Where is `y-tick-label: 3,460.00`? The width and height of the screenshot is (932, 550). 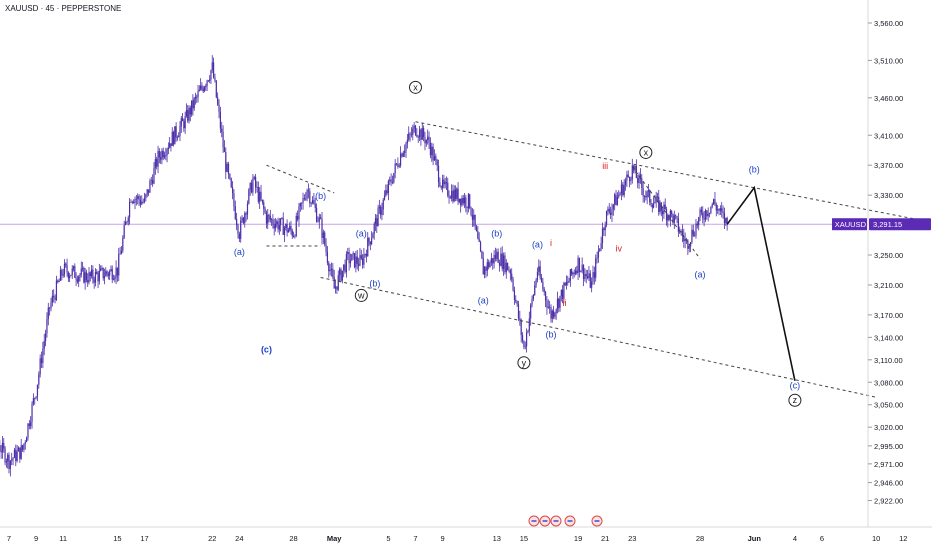 y-tick-label: 3,460.00 is located at coordinates (888, 98).